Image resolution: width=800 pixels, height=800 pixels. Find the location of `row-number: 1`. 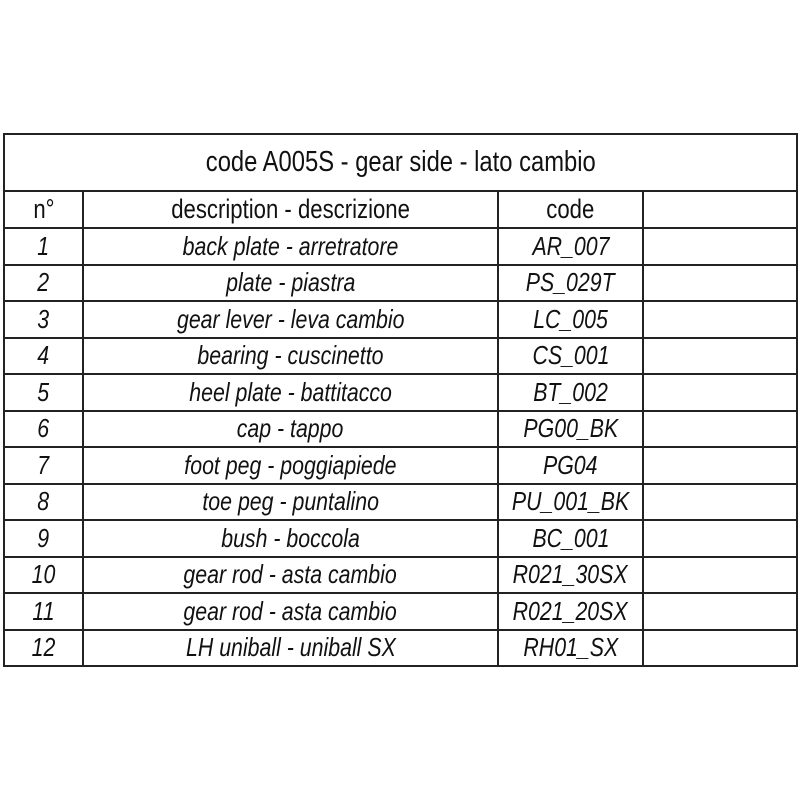

row-number: 1 is located at coordinates (43, 246).